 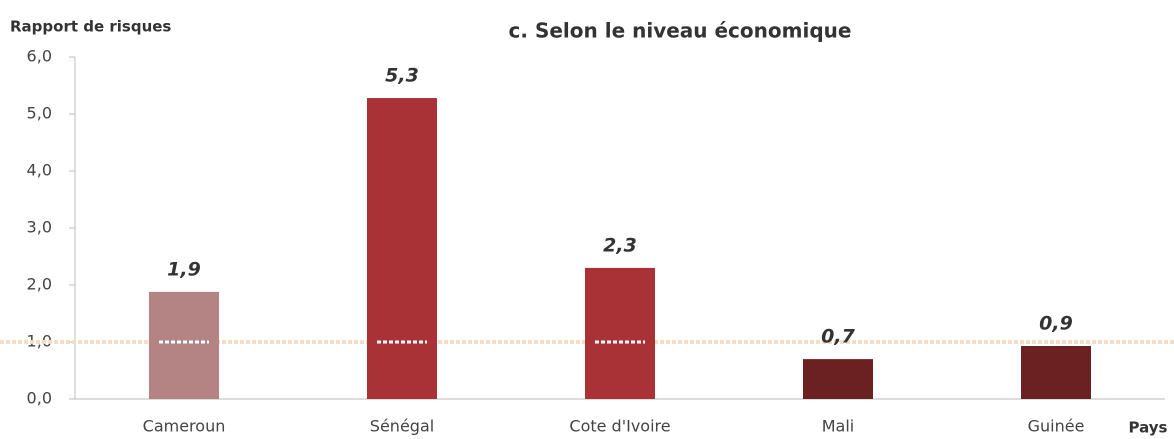 I want to click on y-tick-label: 5,0, so click(x=39, y=113).